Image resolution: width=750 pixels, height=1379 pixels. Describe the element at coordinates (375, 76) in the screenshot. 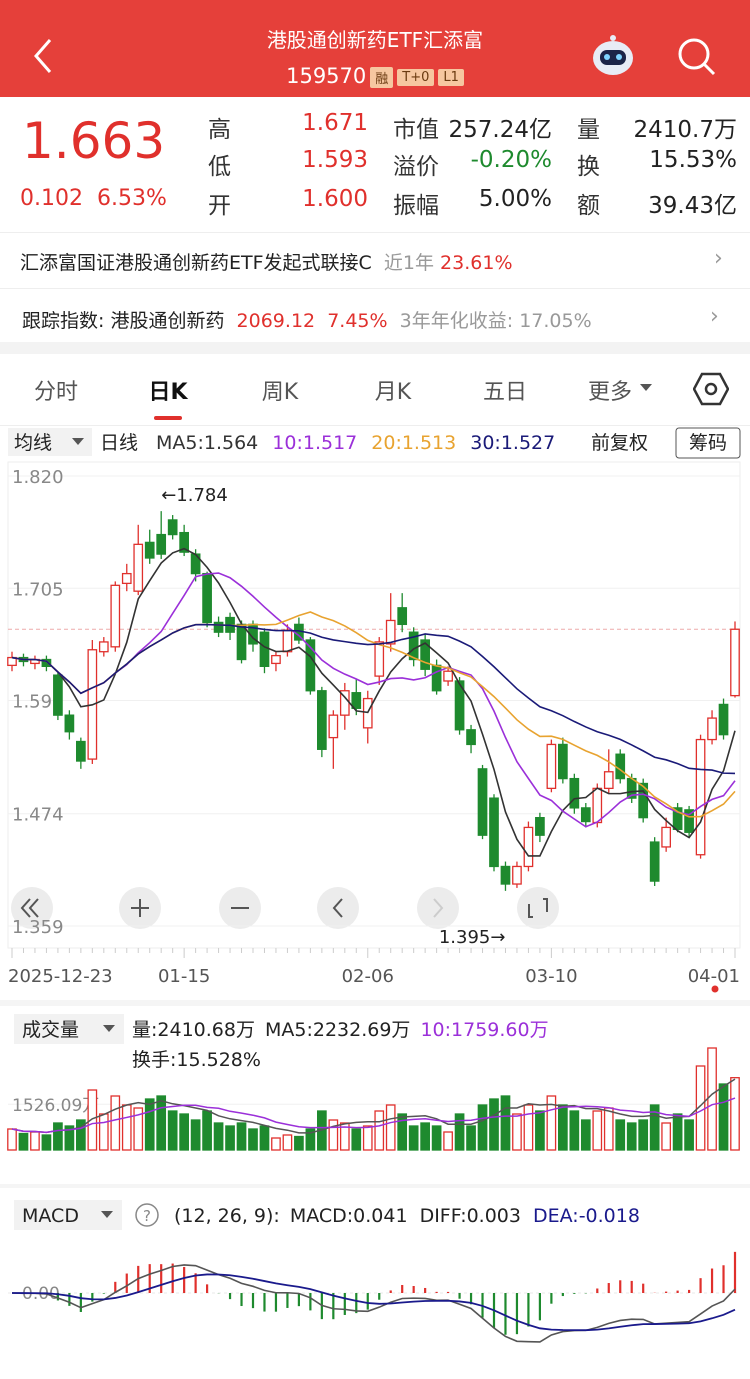

I see `code-row: 159570 融 T+0 L1` at that location.